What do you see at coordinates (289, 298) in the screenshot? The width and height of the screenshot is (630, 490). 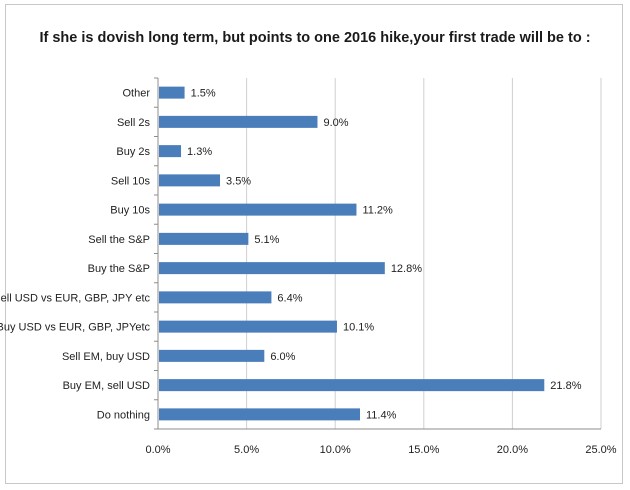 I see `data-label: 6.4%` at bounding box center [289, 298].